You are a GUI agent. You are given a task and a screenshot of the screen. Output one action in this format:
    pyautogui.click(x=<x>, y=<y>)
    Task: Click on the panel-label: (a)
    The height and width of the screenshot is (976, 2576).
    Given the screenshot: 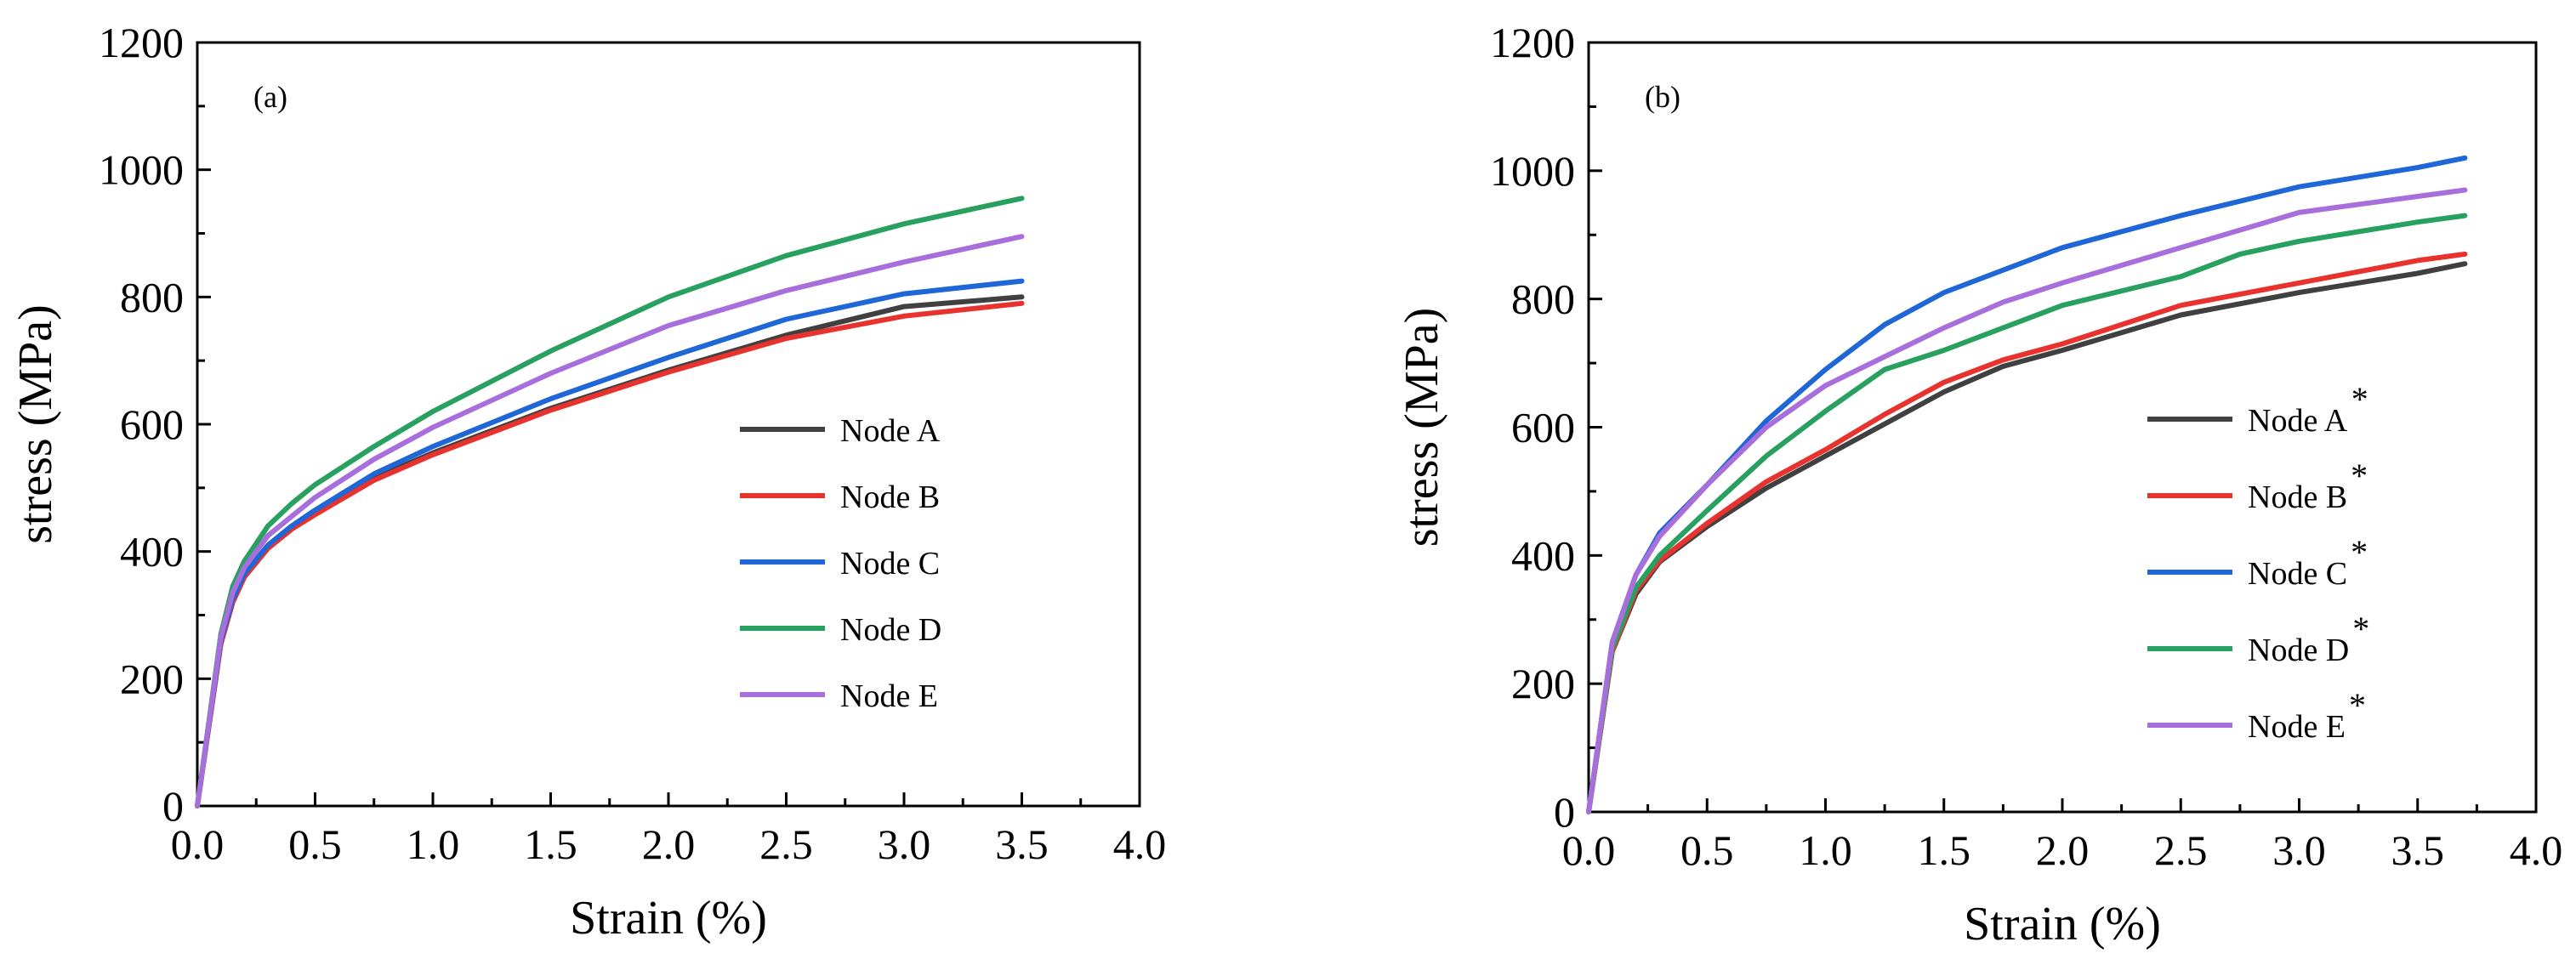 What is the action you would take?
    pyautogui.click(x=270, y=97)
    